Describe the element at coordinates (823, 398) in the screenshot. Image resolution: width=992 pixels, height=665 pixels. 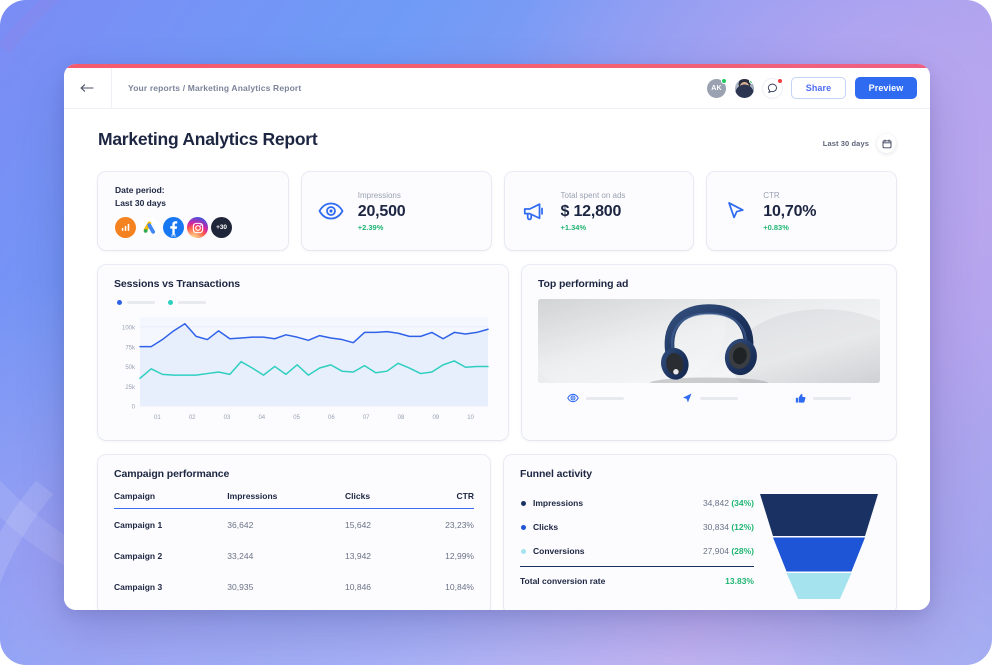
I see `ad-metric-likes` at that location.